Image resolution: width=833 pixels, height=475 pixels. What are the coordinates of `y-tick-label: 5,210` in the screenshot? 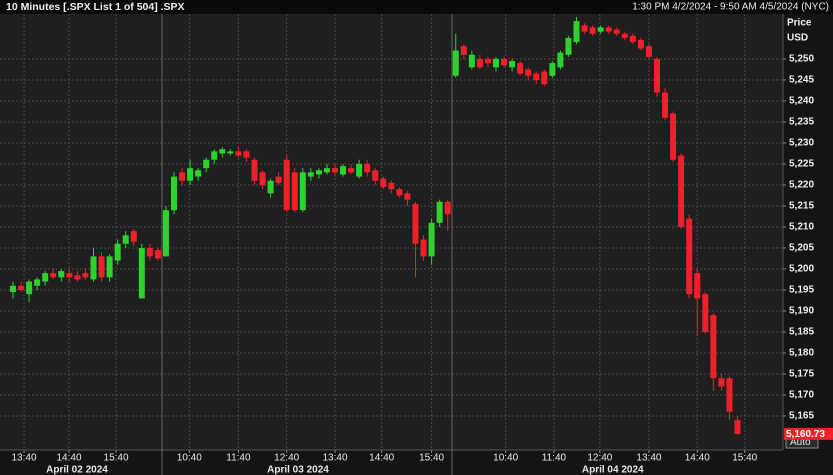 It's located at (801, 227).